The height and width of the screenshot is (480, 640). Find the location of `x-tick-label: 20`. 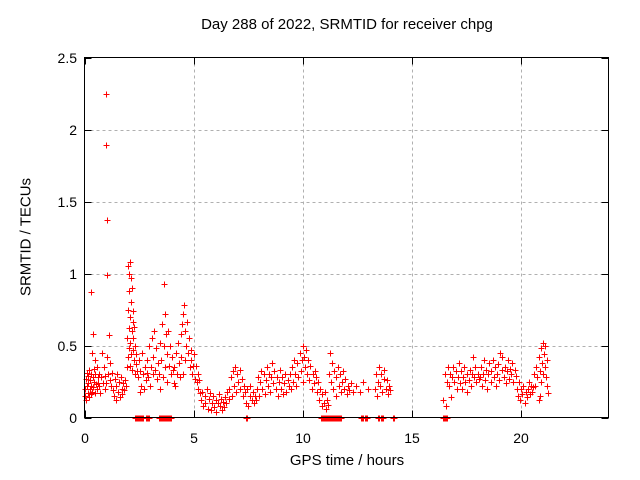

x-tick-label: 20 is located at coordinates (521, 438).